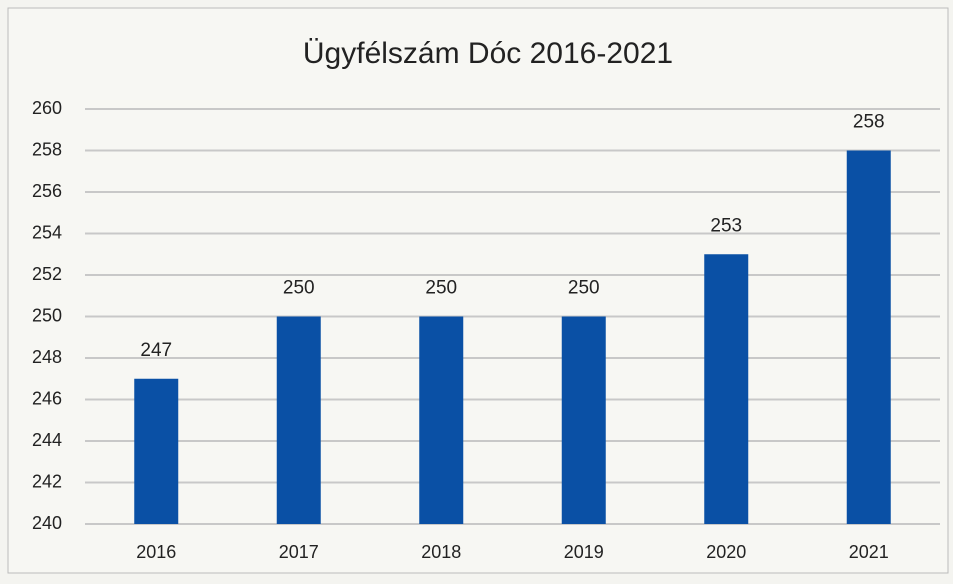 Image resolution: width=953 pixels, height=584 pixels. What do you see at coordinates (47, 232) in the screenshot?
I see `y-tick-label: 254` at bounding box center [47, 232].